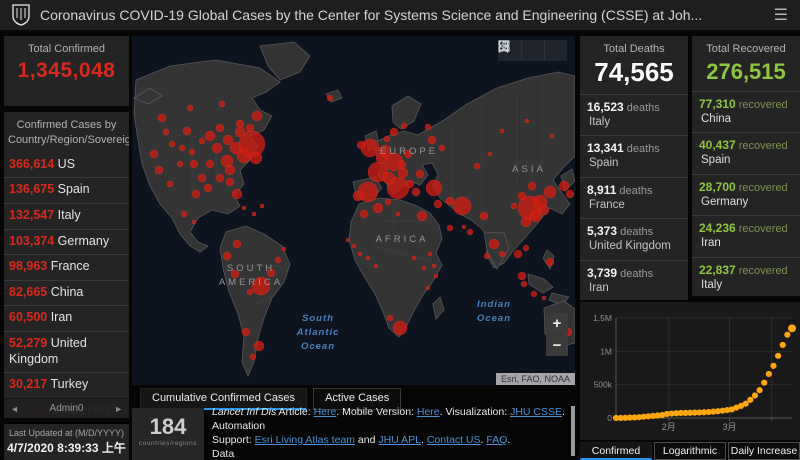  I want to click on deaths-row: 13,341 deaths Spain, so click(634, 155).